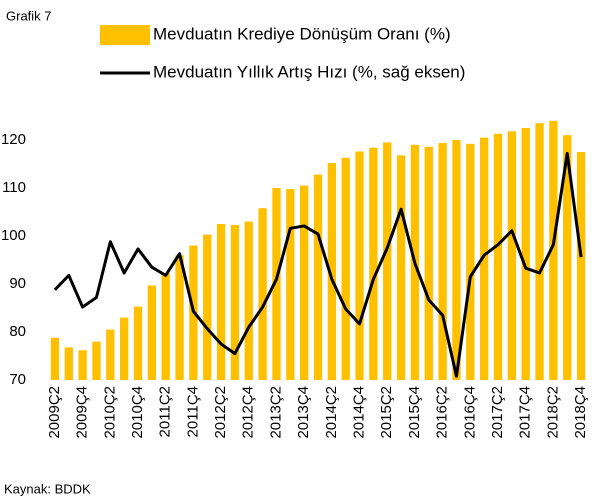 The height and width of the screenshot is (504, 592). What do you see at coordinates (82, 412) in the screenshot?
I see `x-tick-label: 2009Ç4` at bounding box center [82, 412].